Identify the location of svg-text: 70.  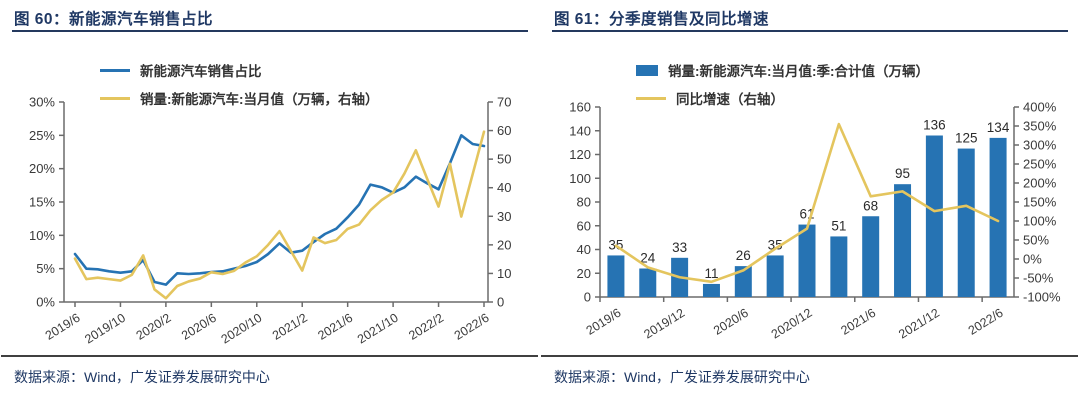
(504, 102).